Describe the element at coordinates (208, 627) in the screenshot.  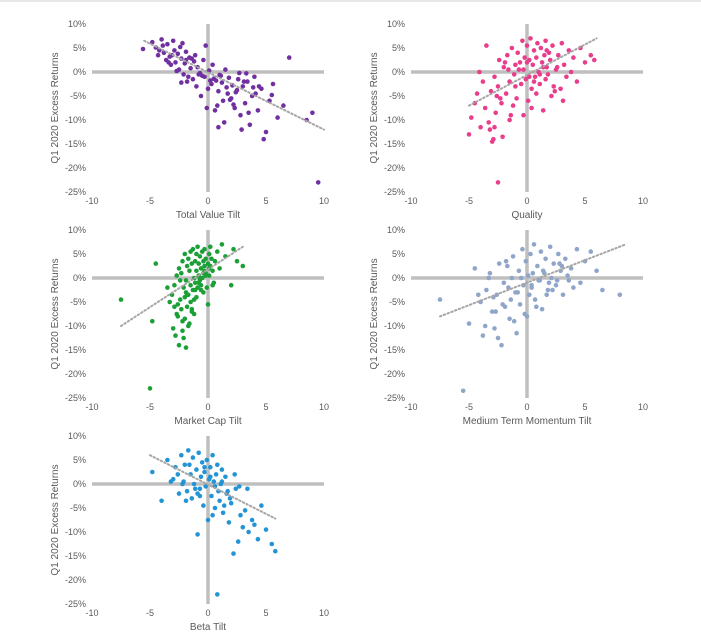
I see `x-axis-label: Beta Tilt` at that location.